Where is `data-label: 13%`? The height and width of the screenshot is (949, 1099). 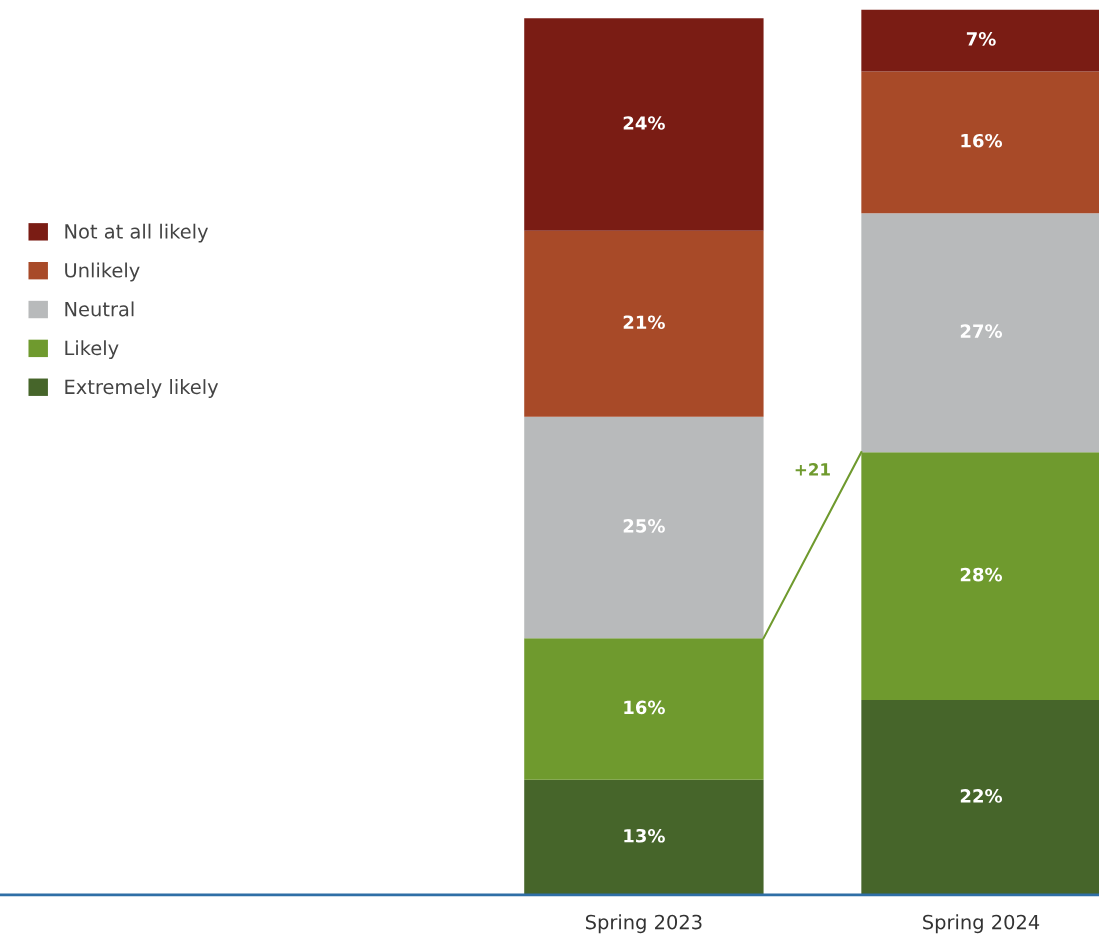 data-label: 13% is located at coordinates (644, 835).